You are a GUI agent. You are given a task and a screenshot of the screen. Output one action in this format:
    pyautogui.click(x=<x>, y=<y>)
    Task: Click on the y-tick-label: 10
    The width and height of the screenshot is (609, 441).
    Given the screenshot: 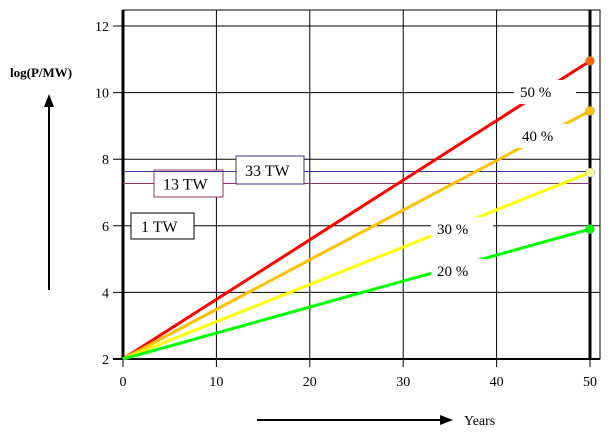 What is the action you would take?
    pyautogui.click(x=102, y=94)
    